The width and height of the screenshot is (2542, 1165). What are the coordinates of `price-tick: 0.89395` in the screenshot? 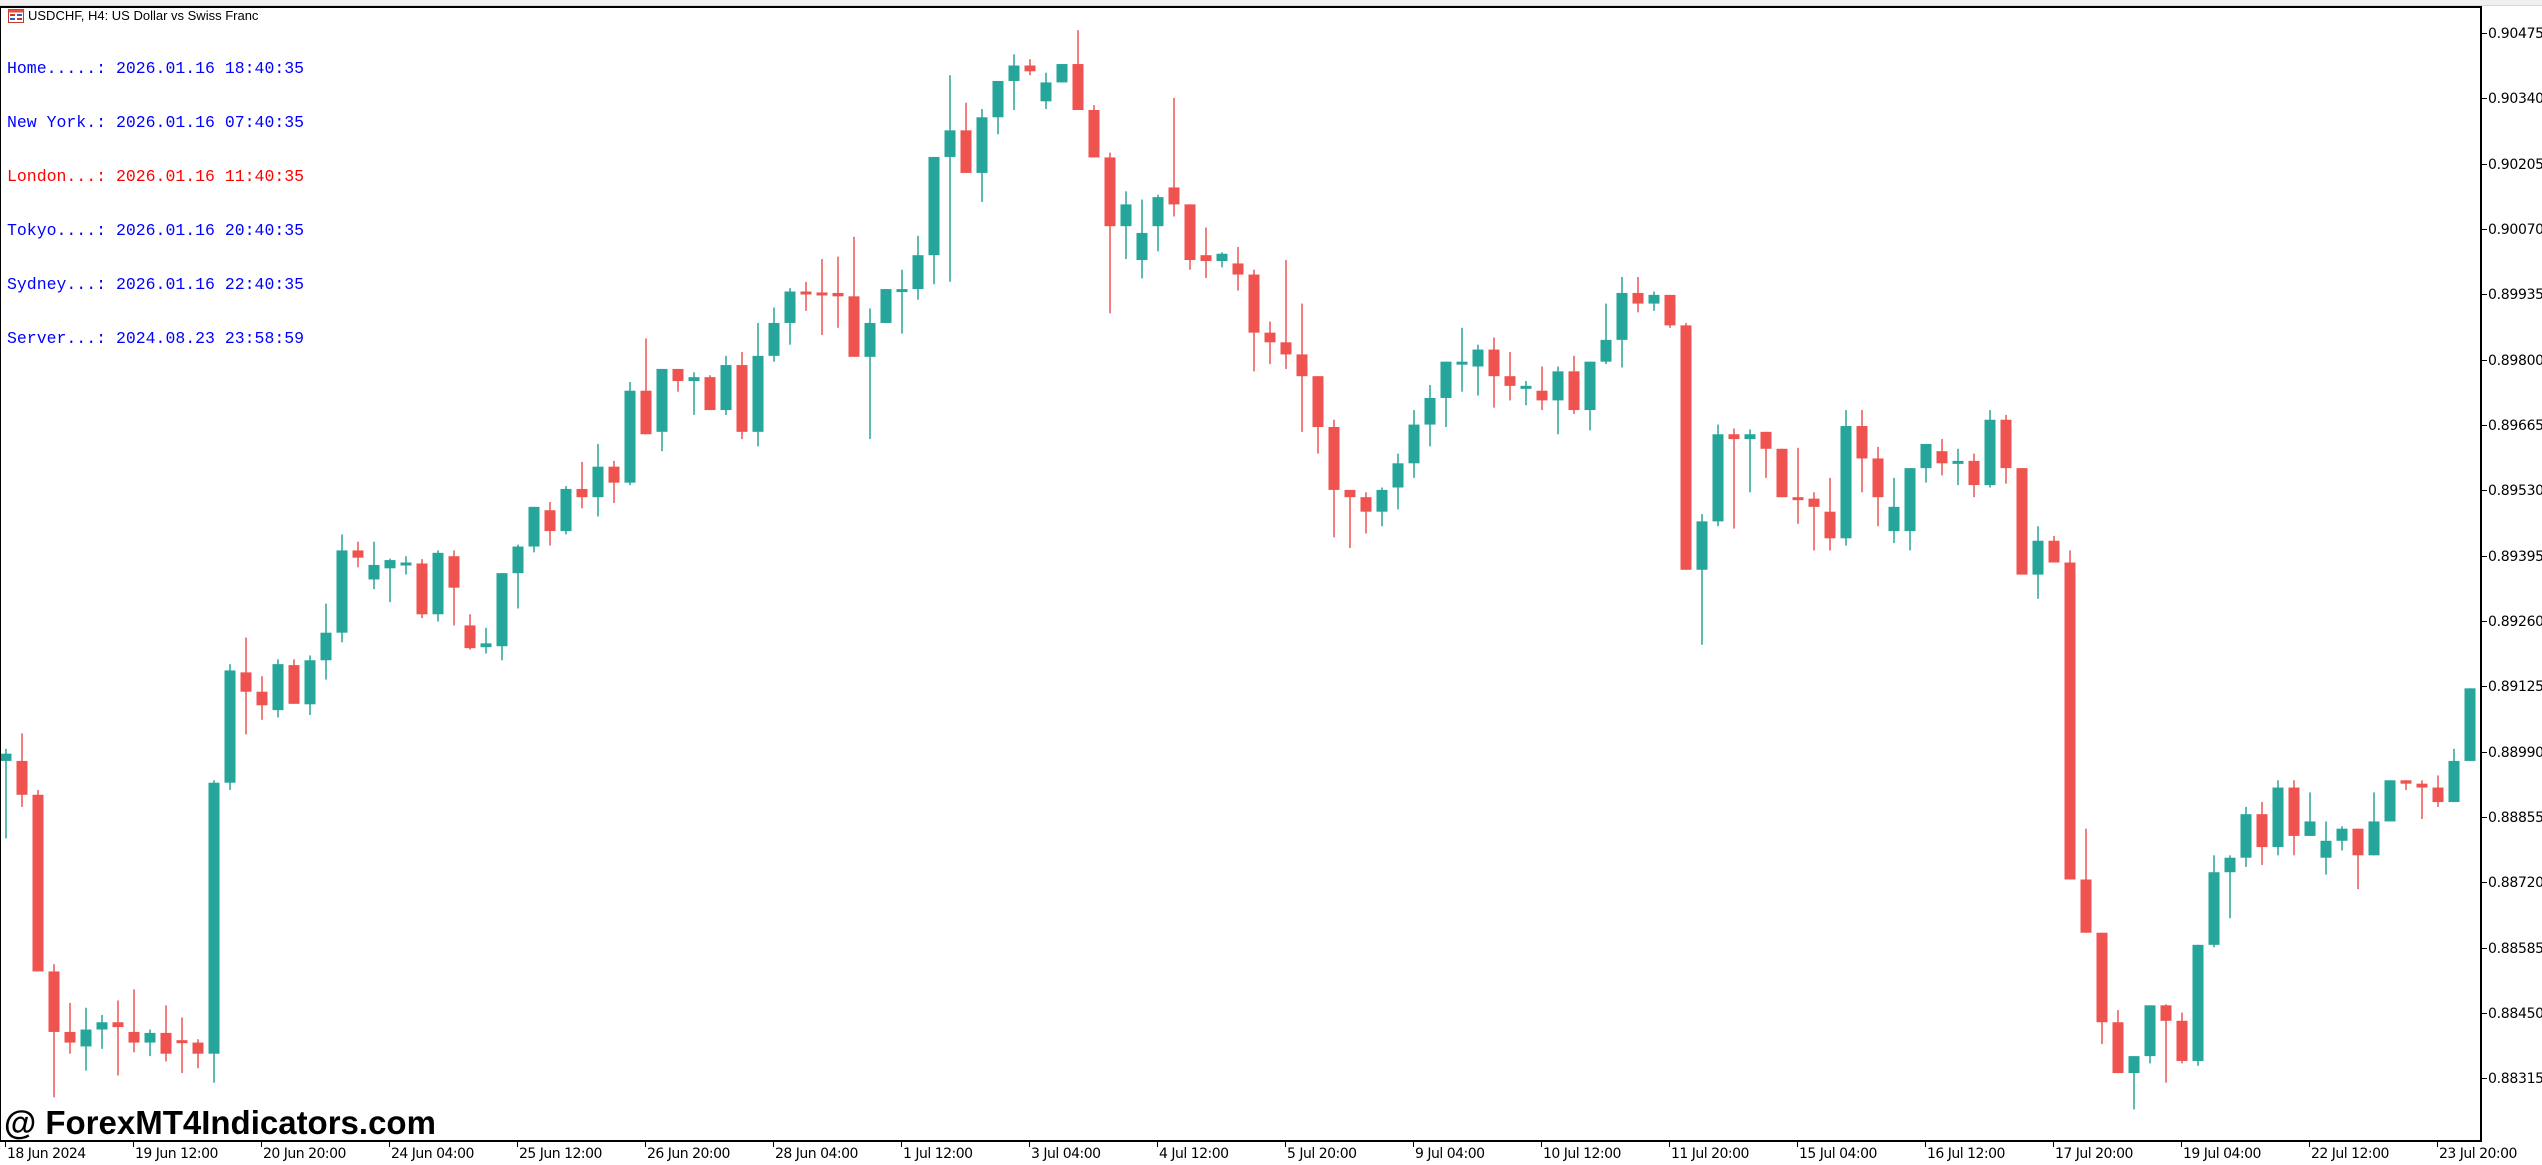 It's located at (2512, 557).